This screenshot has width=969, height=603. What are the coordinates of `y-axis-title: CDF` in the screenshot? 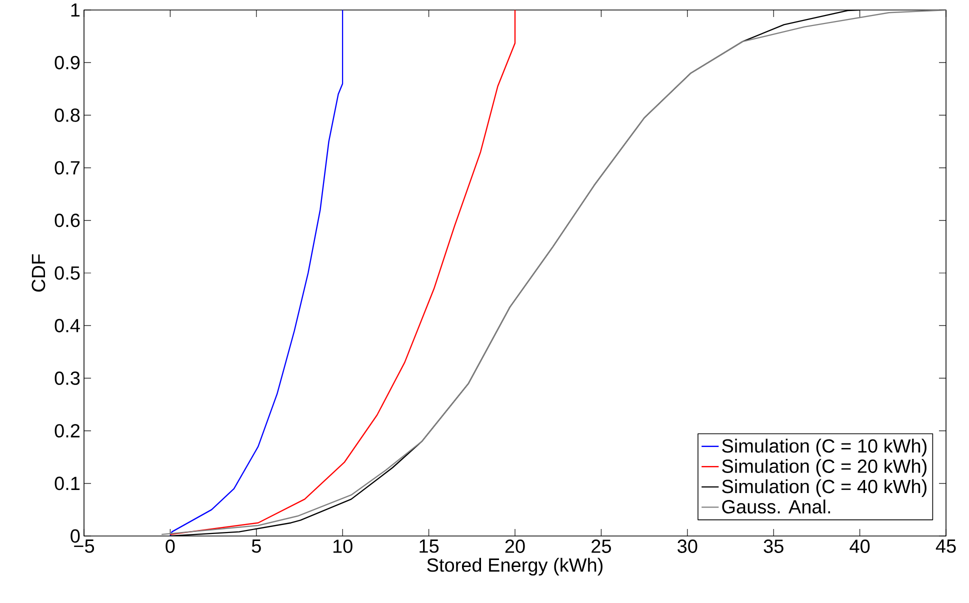 It's located at (39, 273).